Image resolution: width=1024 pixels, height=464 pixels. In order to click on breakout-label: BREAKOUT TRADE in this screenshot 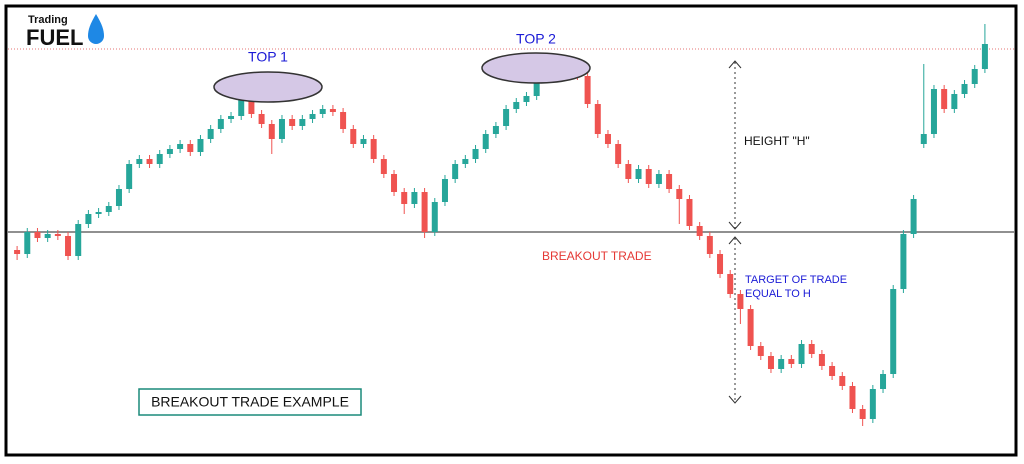, I will do `click(597, 256)`.